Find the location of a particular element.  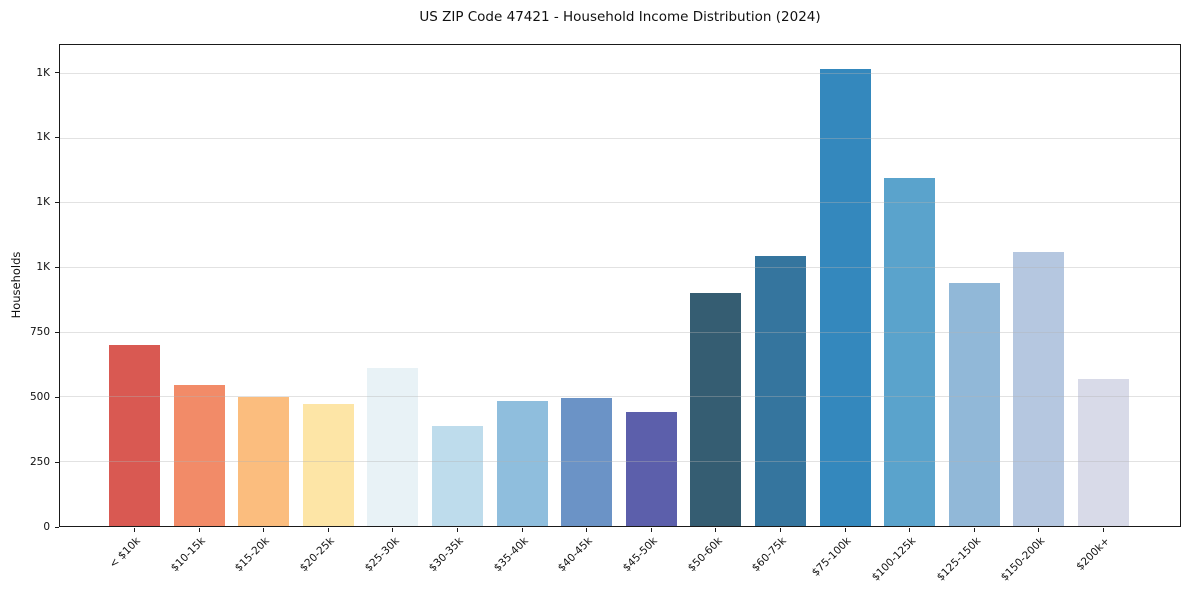

x-tick-label: $125-150k is located at coordinates (958, 559).